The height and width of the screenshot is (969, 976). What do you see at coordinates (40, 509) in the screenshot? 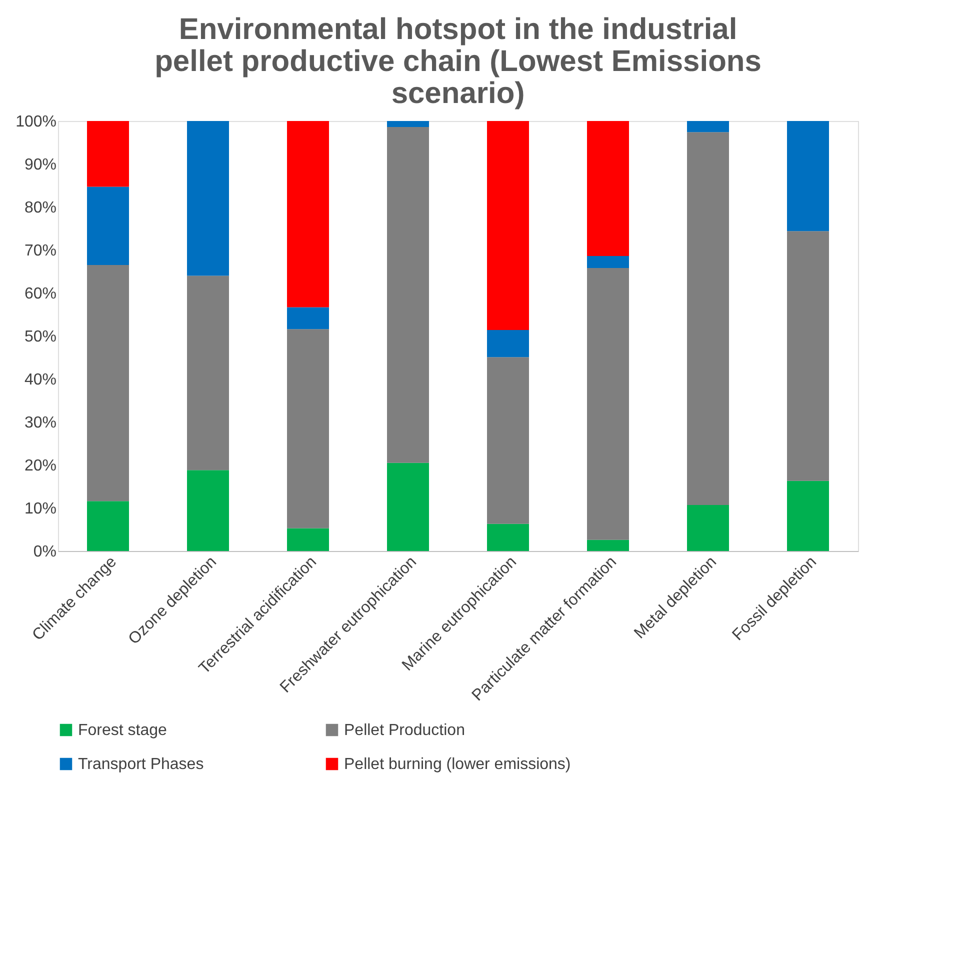
I see `y-tick-label: 10%` at bounding box center [40, 509].